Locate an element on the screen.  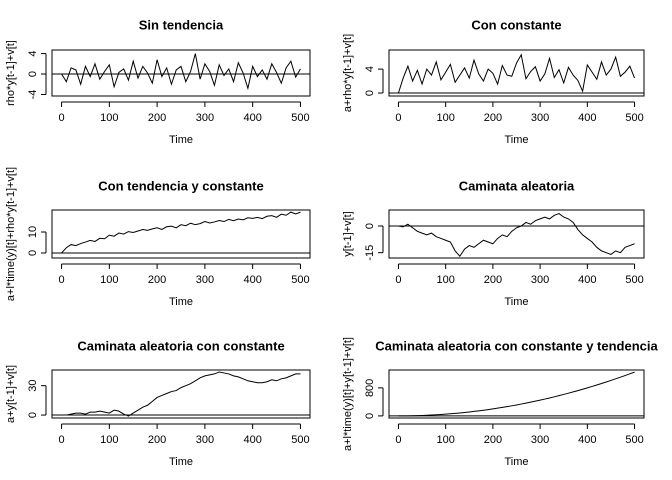
panel-title: Con tendencia y constante is located at coordinates (180, 185).